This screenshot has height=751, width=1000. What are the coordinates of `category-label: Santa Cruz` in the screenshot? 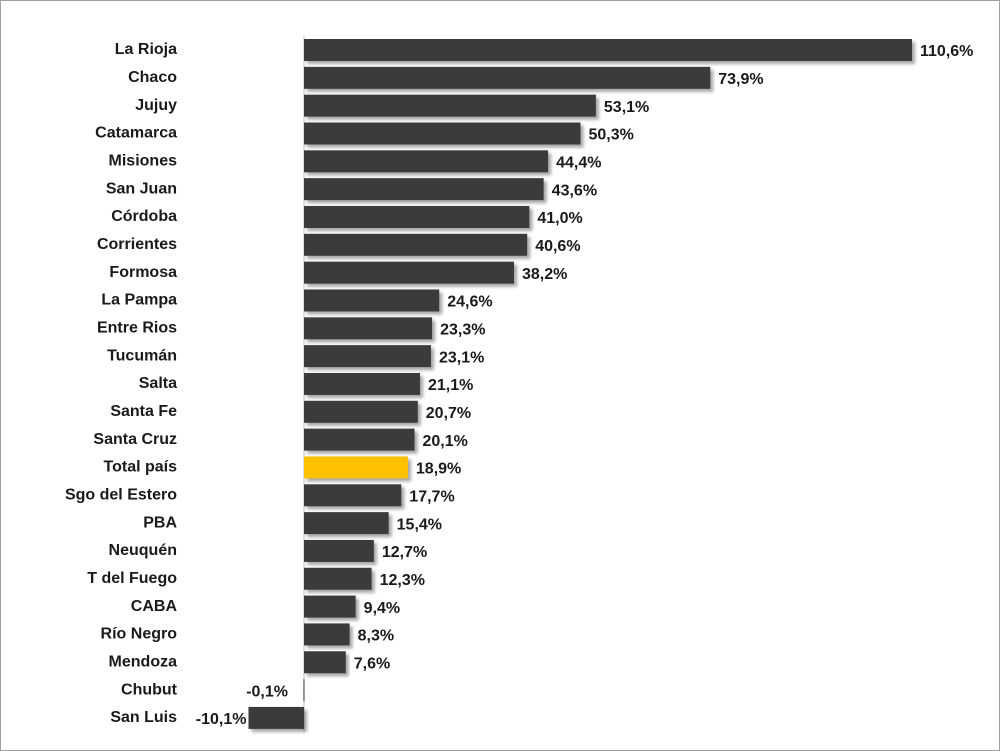 It's located at (135, 439).